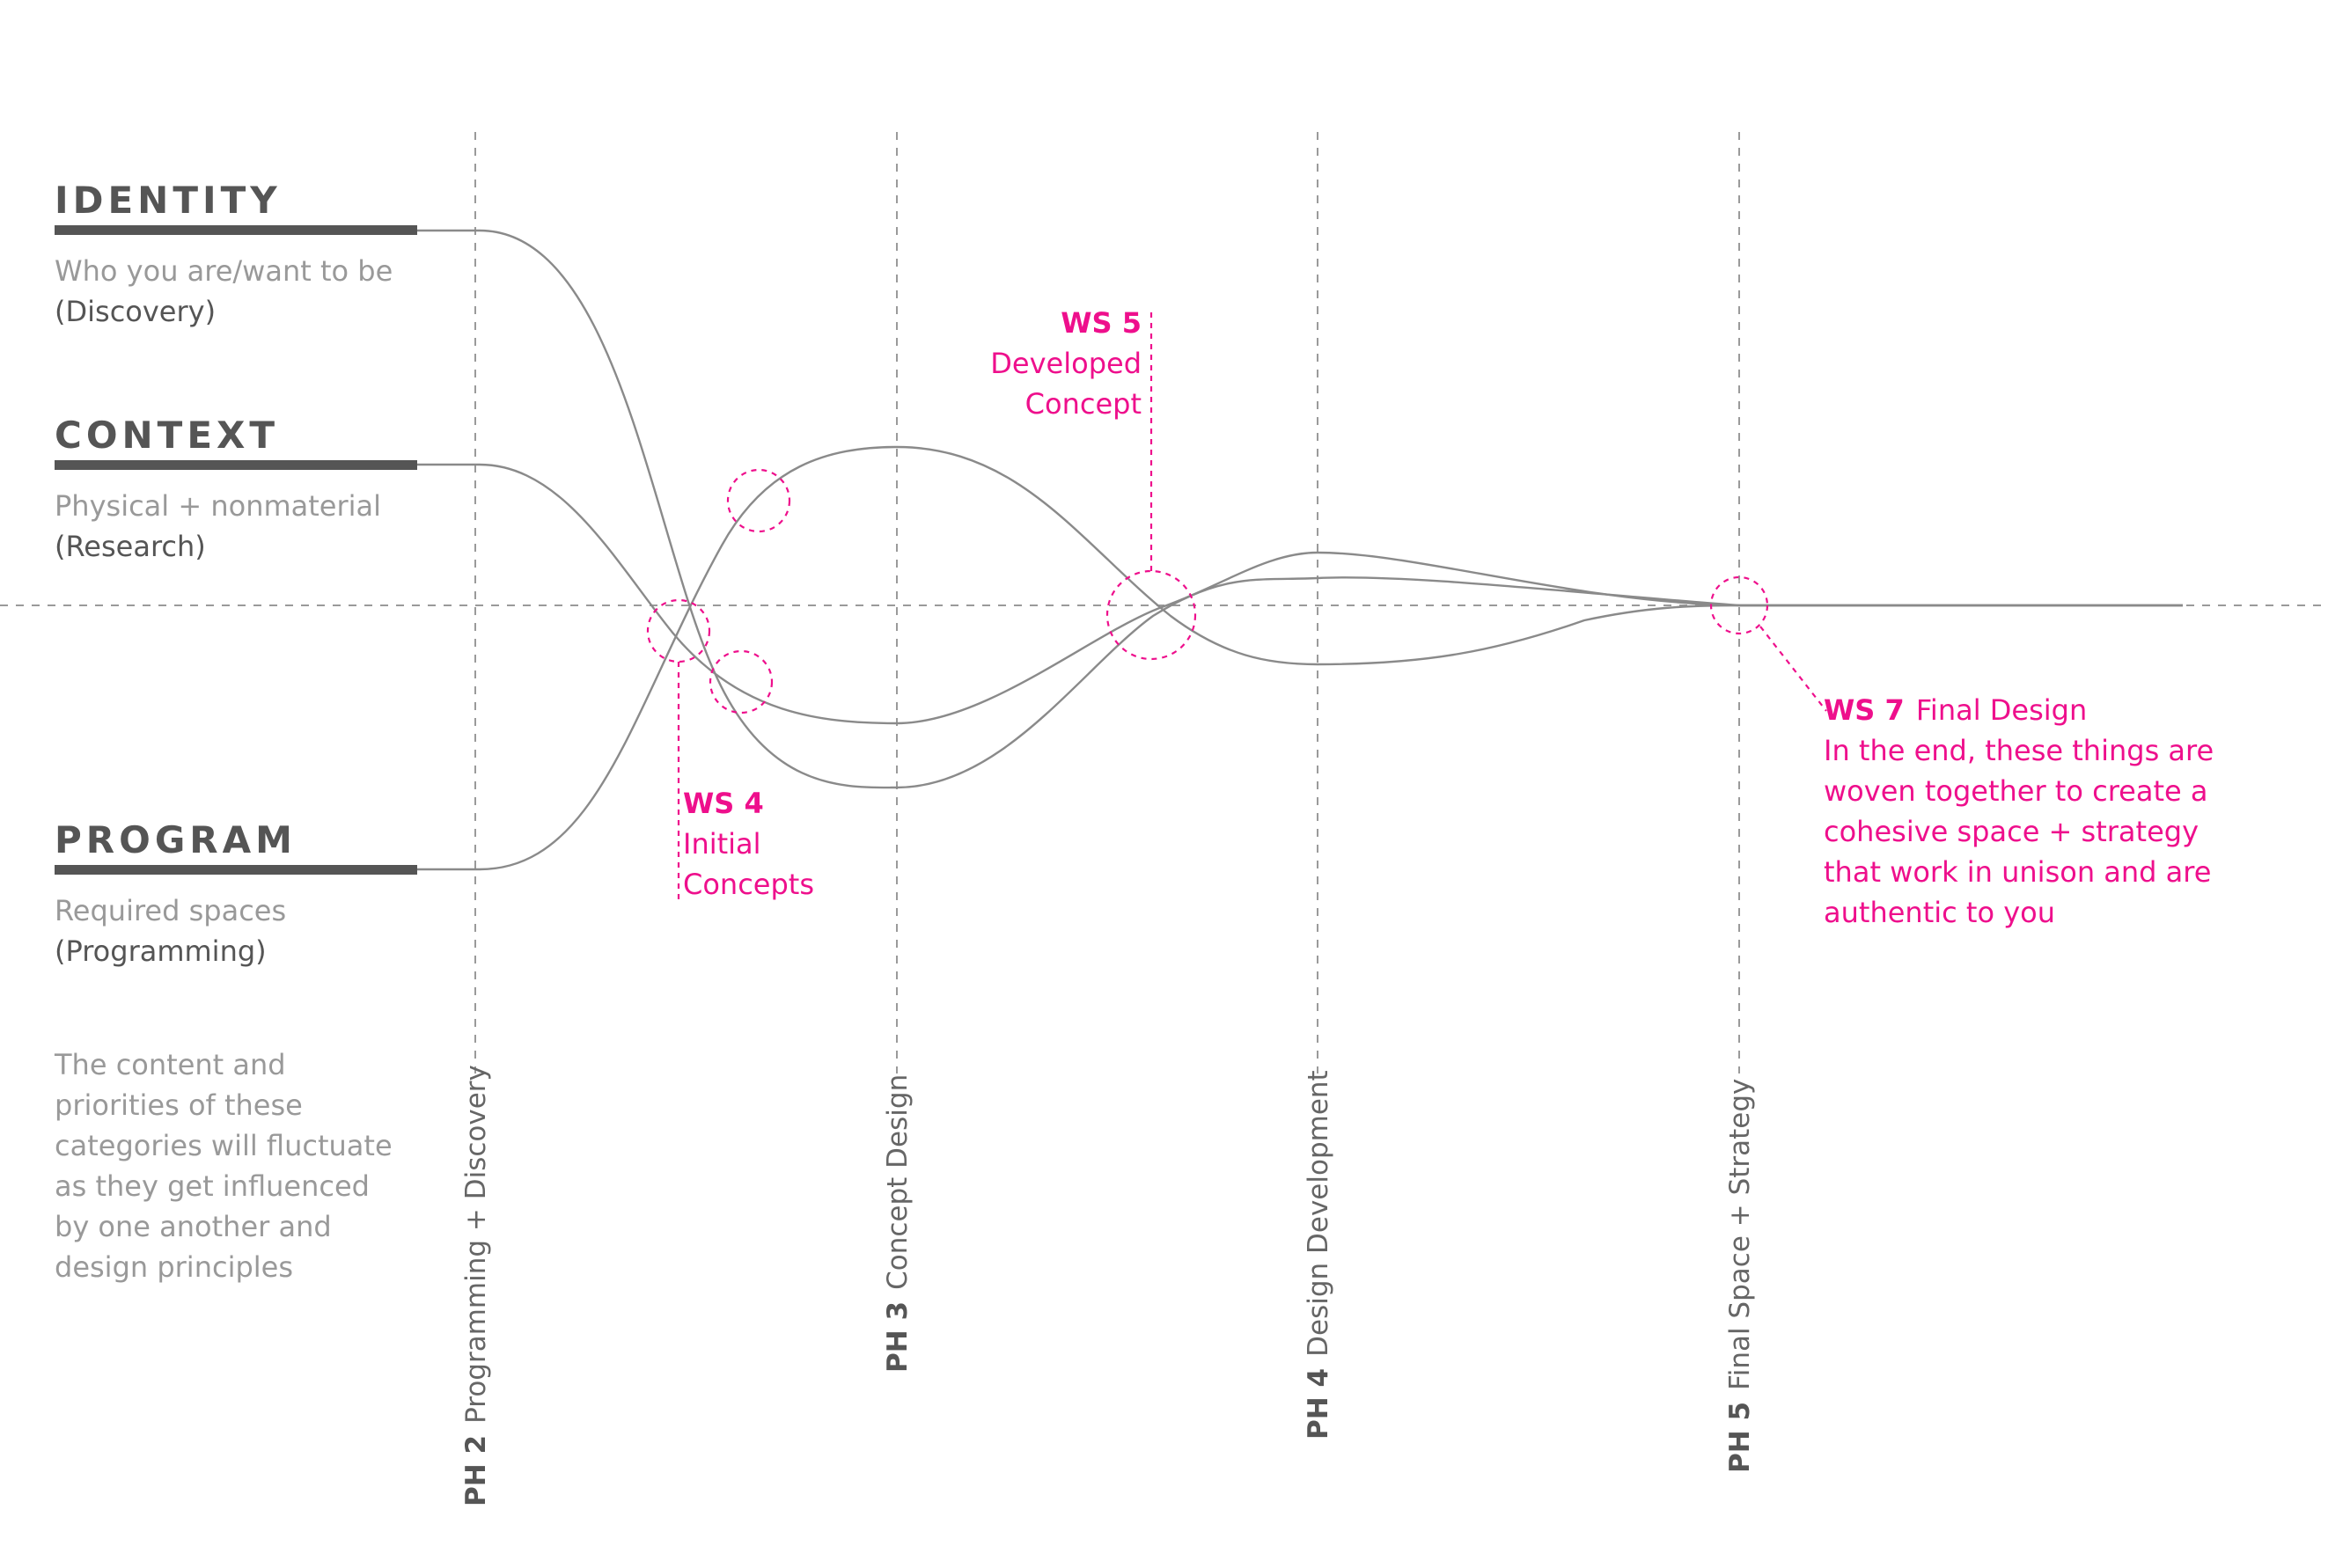 The width and height of the screenshot is (2328, 1568). I want to click on ws4-marker, so click(678, 630).